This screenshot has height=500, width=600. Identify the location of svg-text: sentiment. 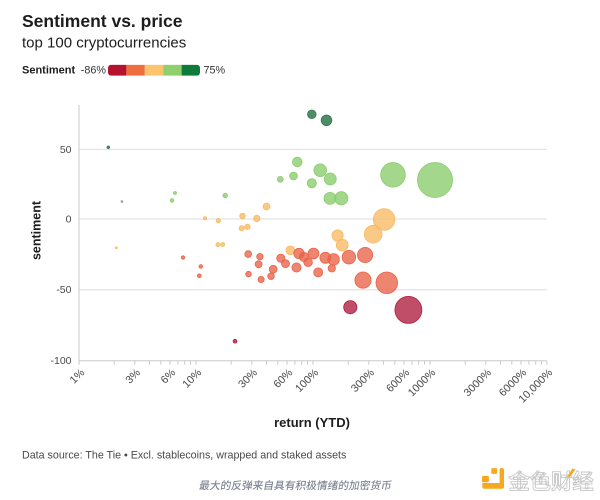
(36, 230).